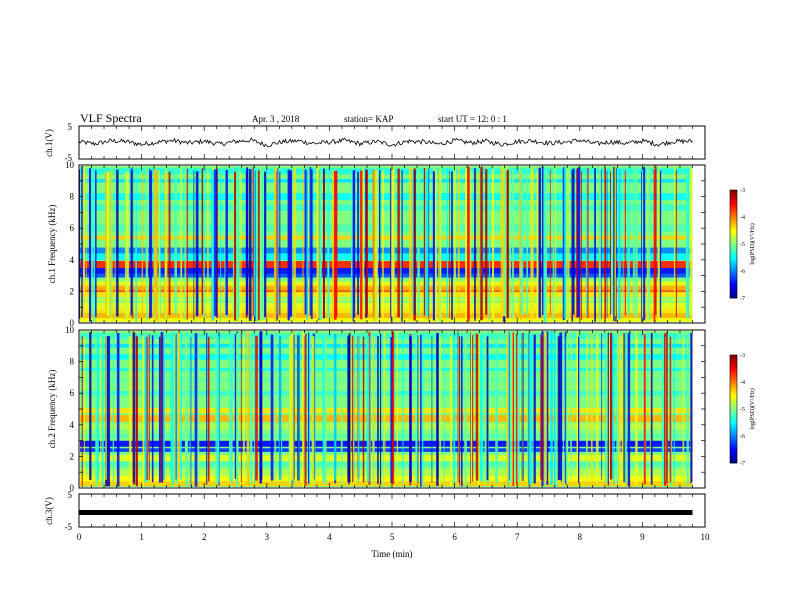 The height and width of the screenshot is (612, 792). I want to click on ch1-ytick-bottom: -5, so click(69, 158).